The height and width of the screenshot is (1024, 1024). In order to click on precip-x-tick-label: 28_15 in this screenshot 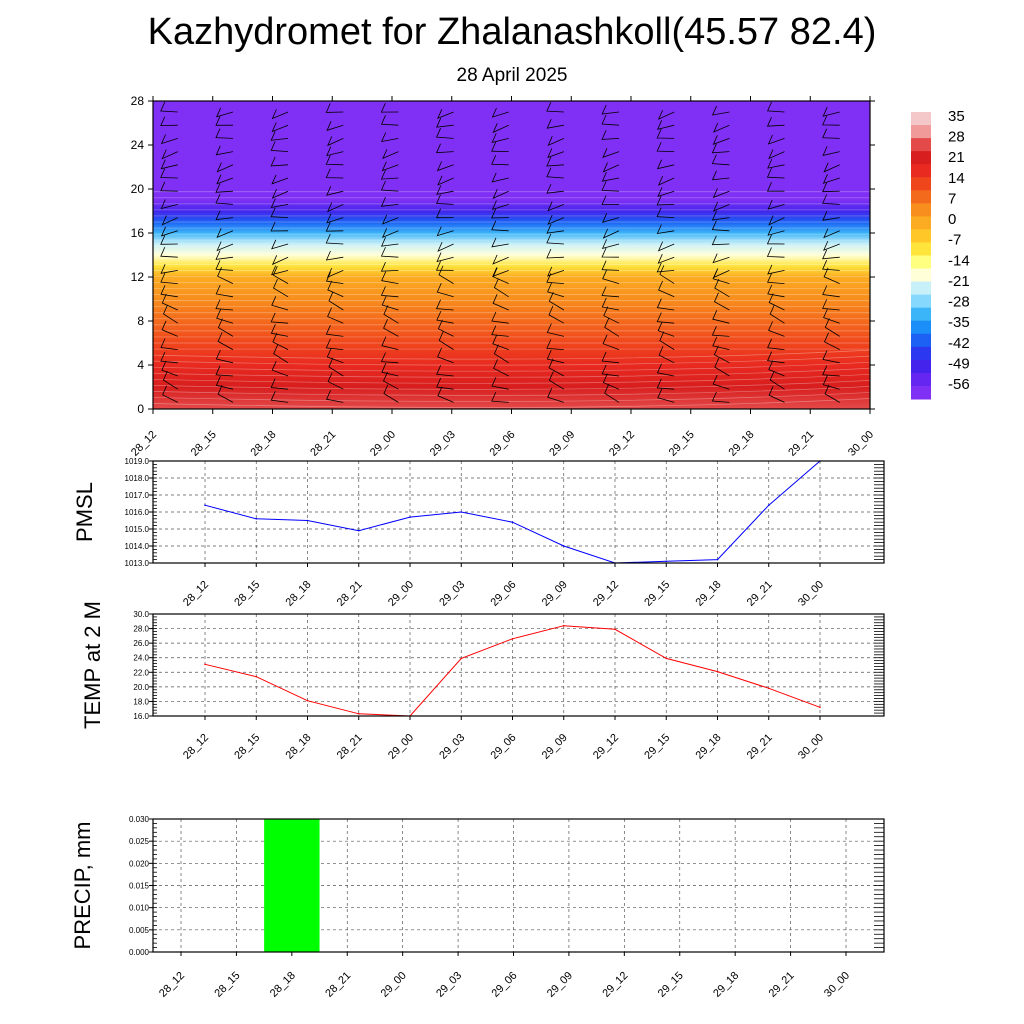, I will do `click(227, 985)`.